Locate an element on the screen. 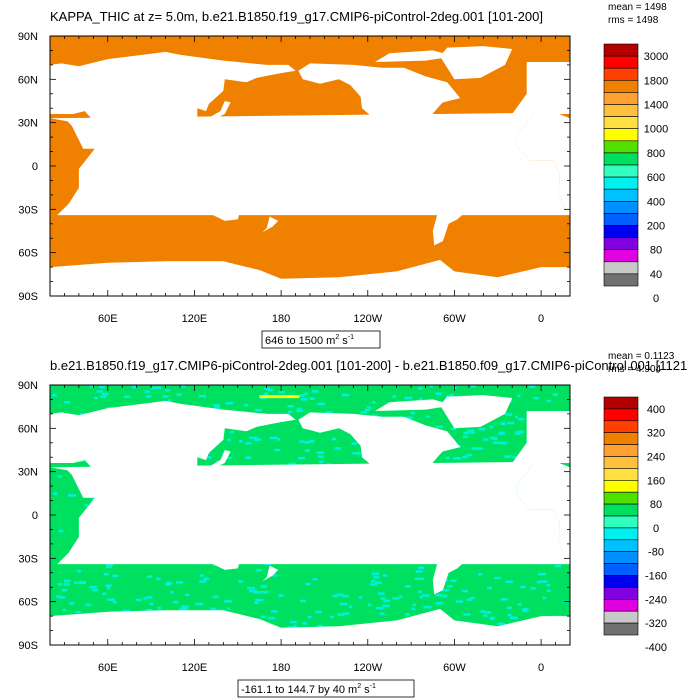  colorbar-label: 400 is located at coordinates (656, 410).